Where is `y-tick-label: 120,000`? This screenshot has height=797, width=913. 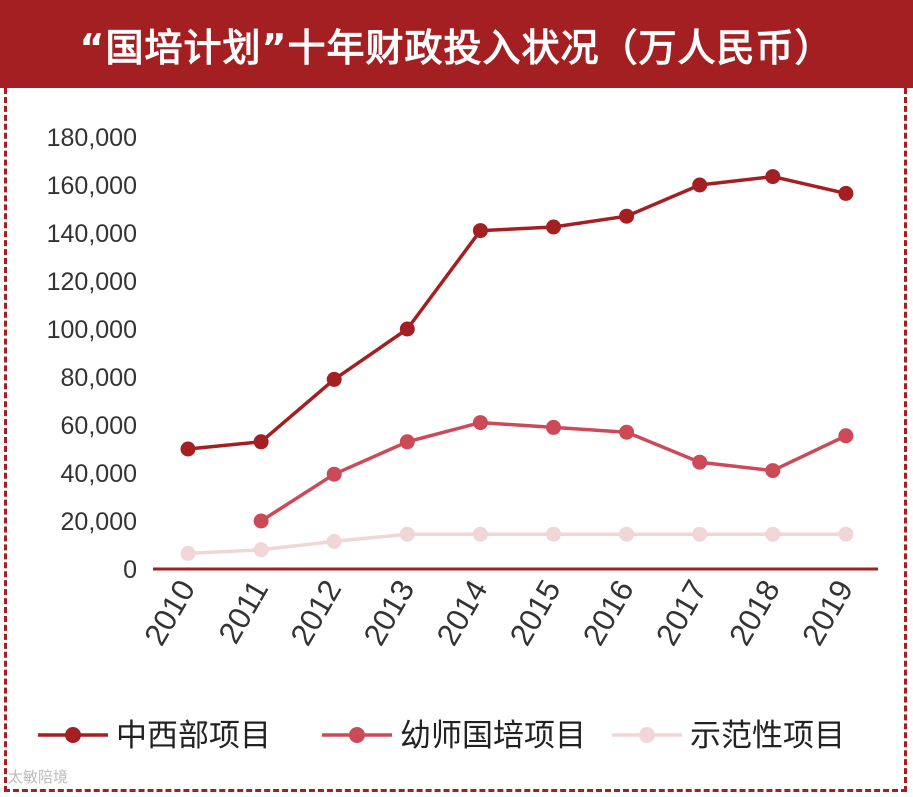 y-tick-label: 120,000 is located at coordinates (92, 282).